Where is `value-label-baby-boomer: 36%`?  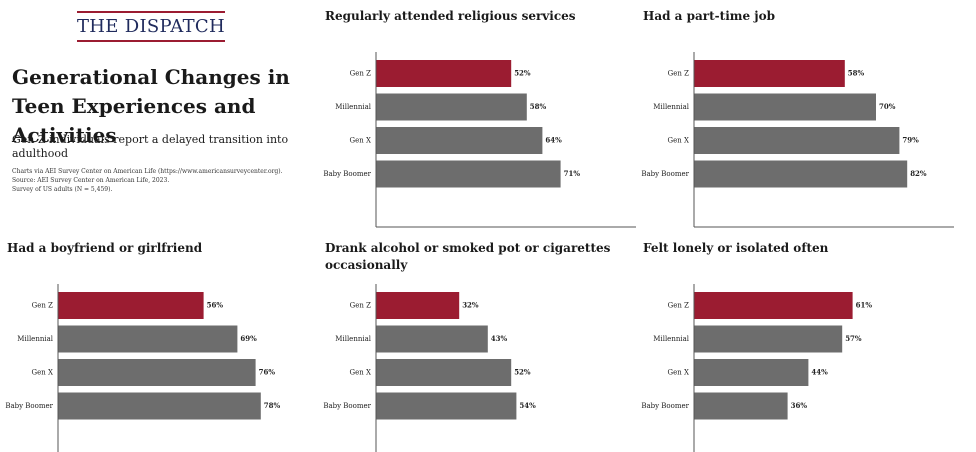 value-label-baby-boomer: 36% is located at coordinates (799, 405).